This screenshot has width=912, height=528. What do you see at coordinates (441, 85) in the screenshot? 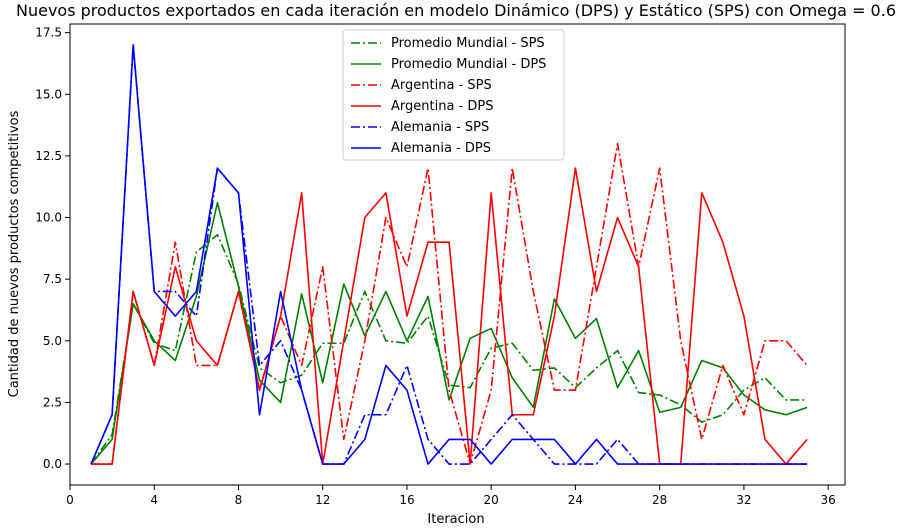
I see `legend-label: Argentina - SPS` at bounding box center [441, 85].